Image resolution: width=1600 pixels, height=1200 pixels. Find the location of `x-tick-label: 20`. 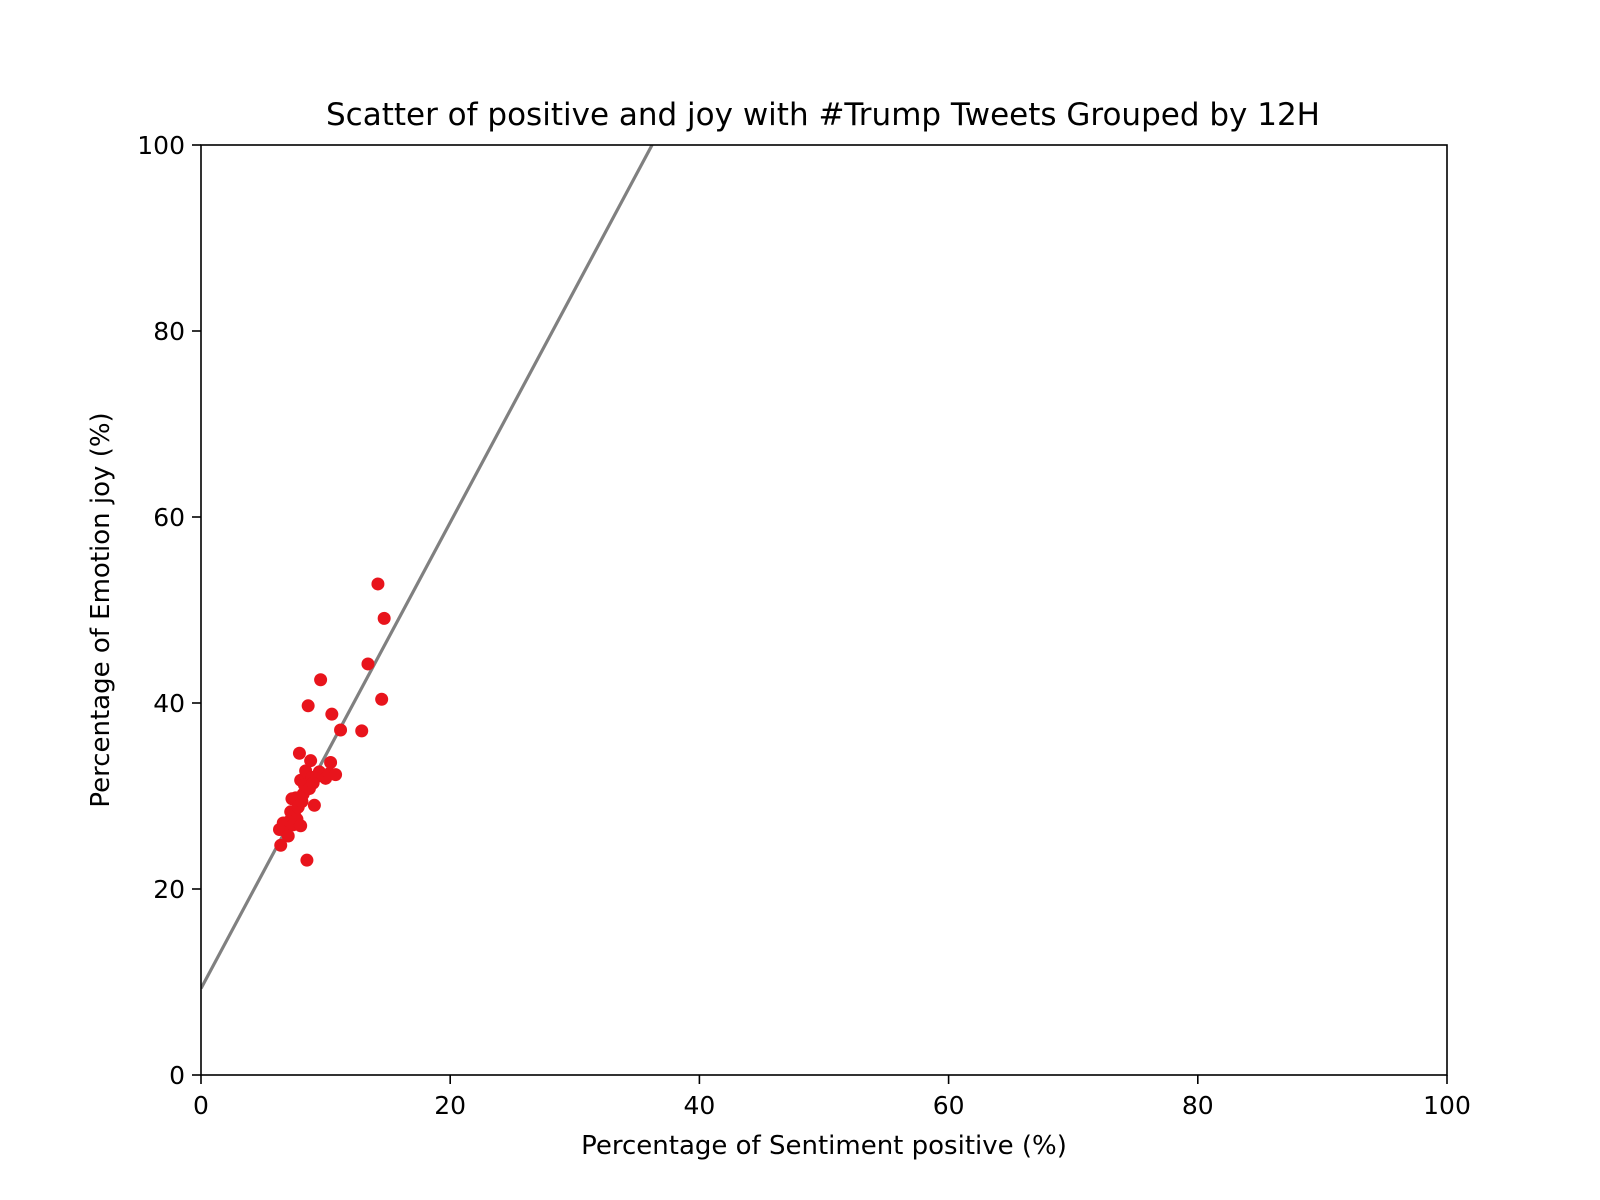

x-tick-label: 20 is located at coordinates (450, 1105).